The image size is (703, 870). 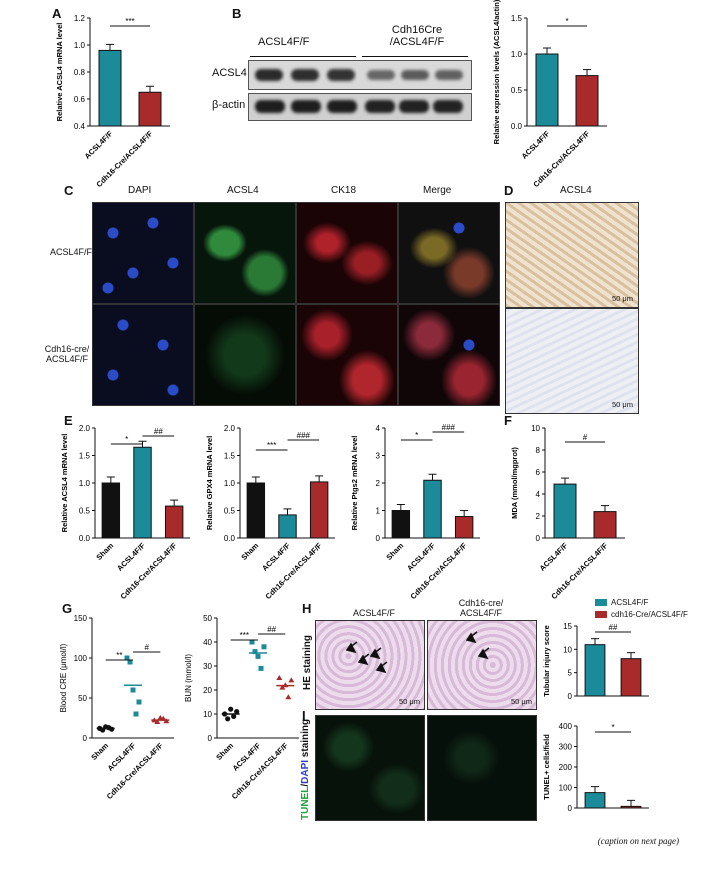 What do you see at coordinates (437, 190) in the screenshot?
I see `if-col-merge: Merge` at bounding box center [437, 190].